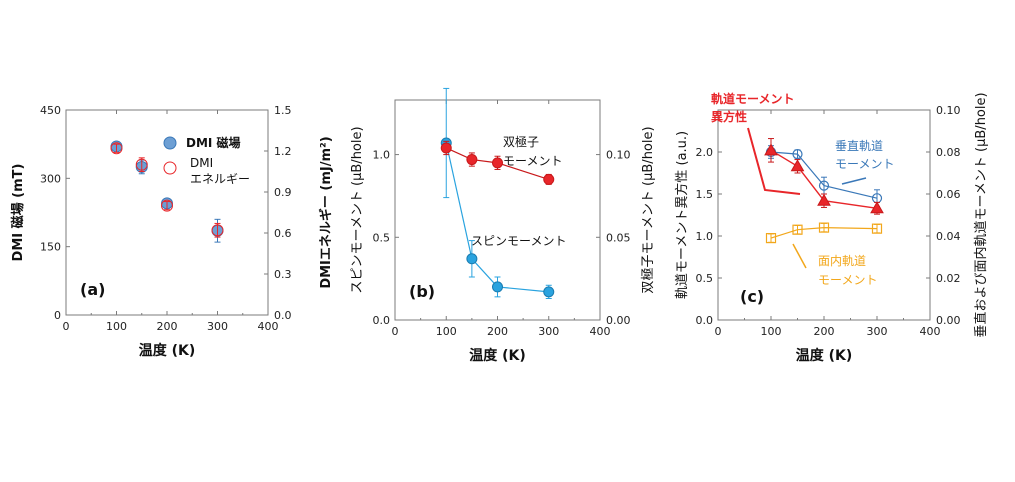 Image resolution: width=1015 pixels, height=482 pixels. What do you see at coordinates (799, 256) in the screenshot?
I see `inplane-pointer` at bounding box center [799, 256].